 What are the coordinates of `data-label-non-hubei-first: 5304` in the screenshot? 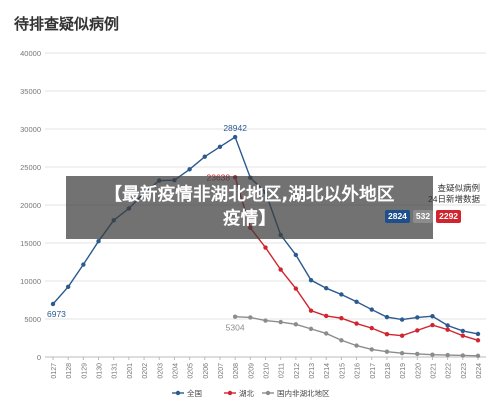 It's located at (235, 328).